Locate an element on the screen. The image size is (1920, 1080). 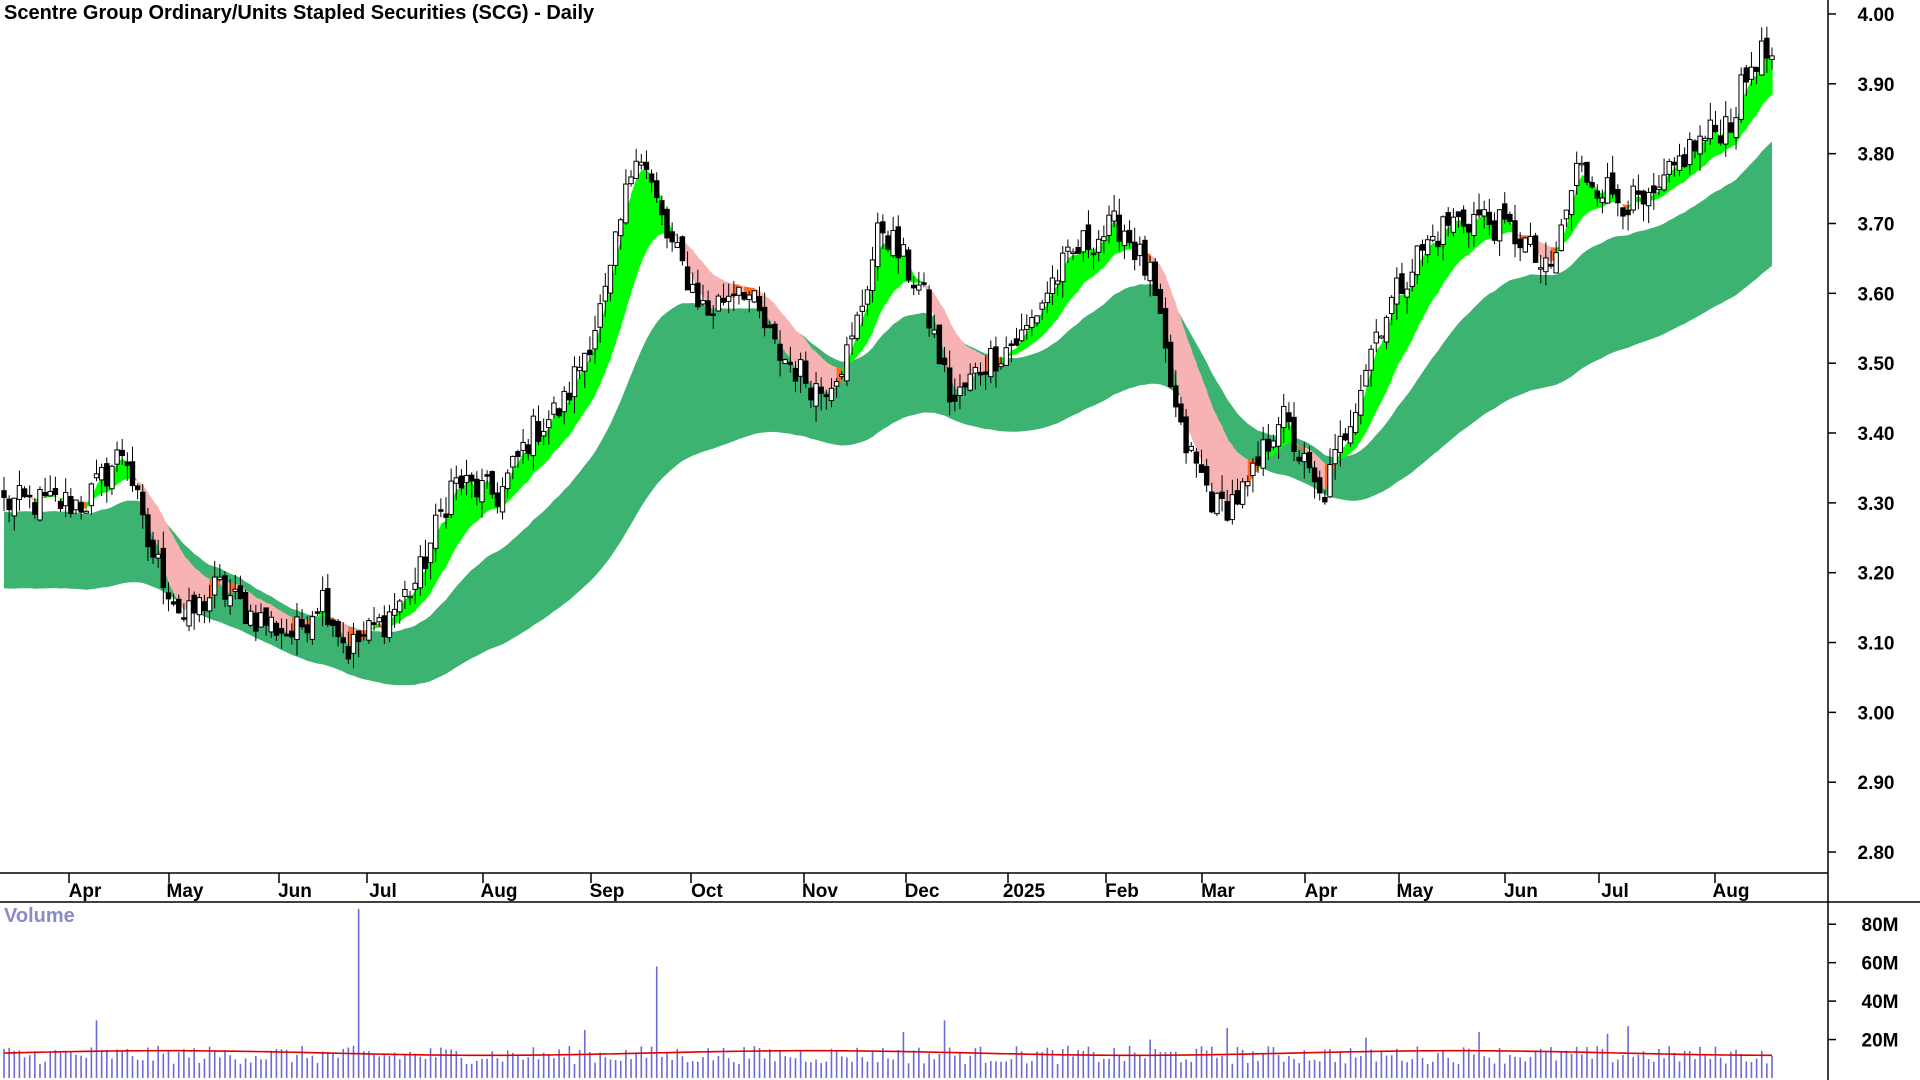
y-tick-label: 2.80 is located at coordinates (1876, 853).